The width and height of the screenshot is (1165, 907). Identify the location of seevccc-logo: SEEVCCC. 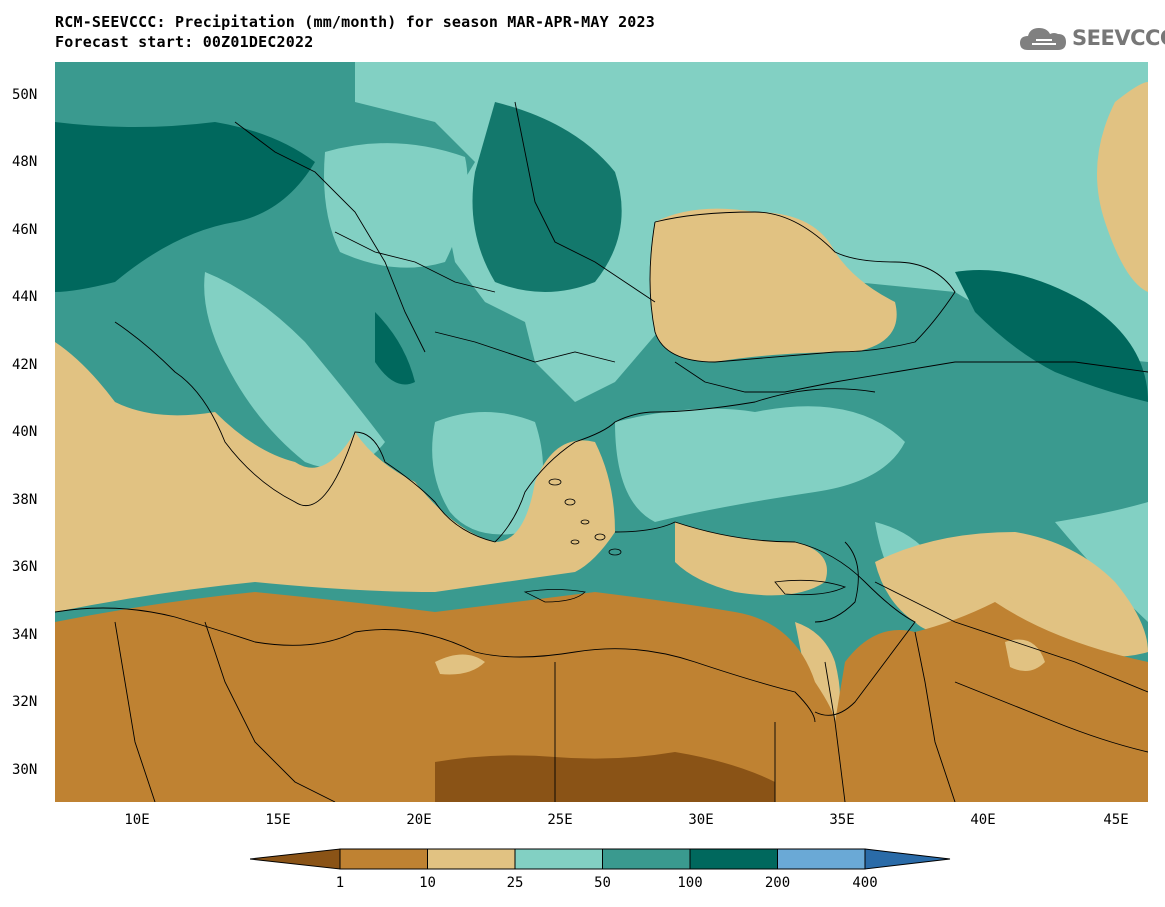
(1091, 39).